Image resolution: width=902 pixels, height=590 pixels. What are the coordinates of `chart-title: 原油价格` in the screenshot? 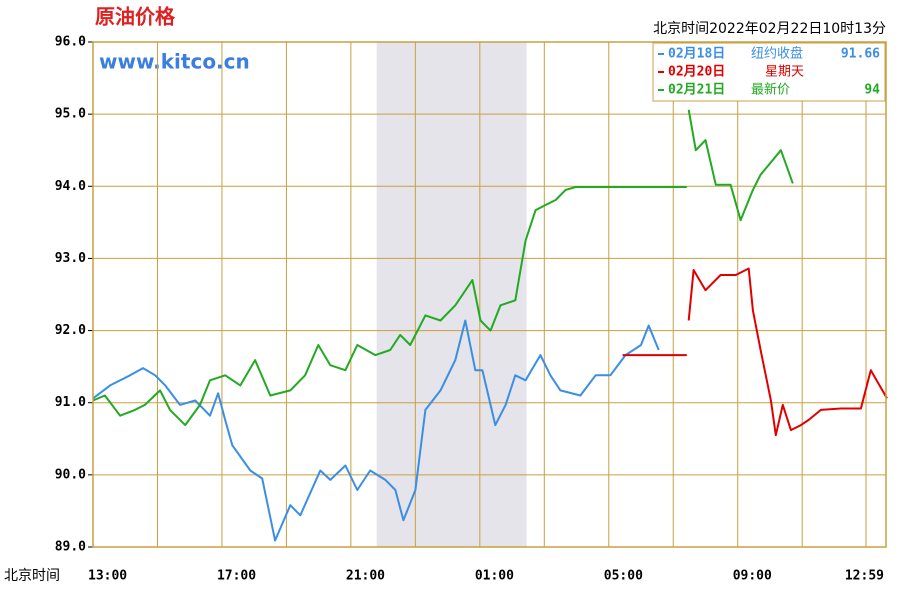 It's located at (135, 17).